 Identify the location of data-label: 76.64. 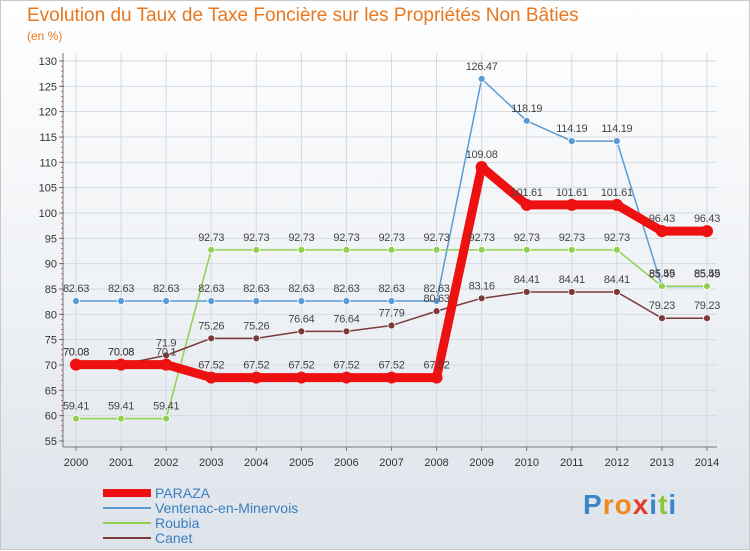
(301, 319).